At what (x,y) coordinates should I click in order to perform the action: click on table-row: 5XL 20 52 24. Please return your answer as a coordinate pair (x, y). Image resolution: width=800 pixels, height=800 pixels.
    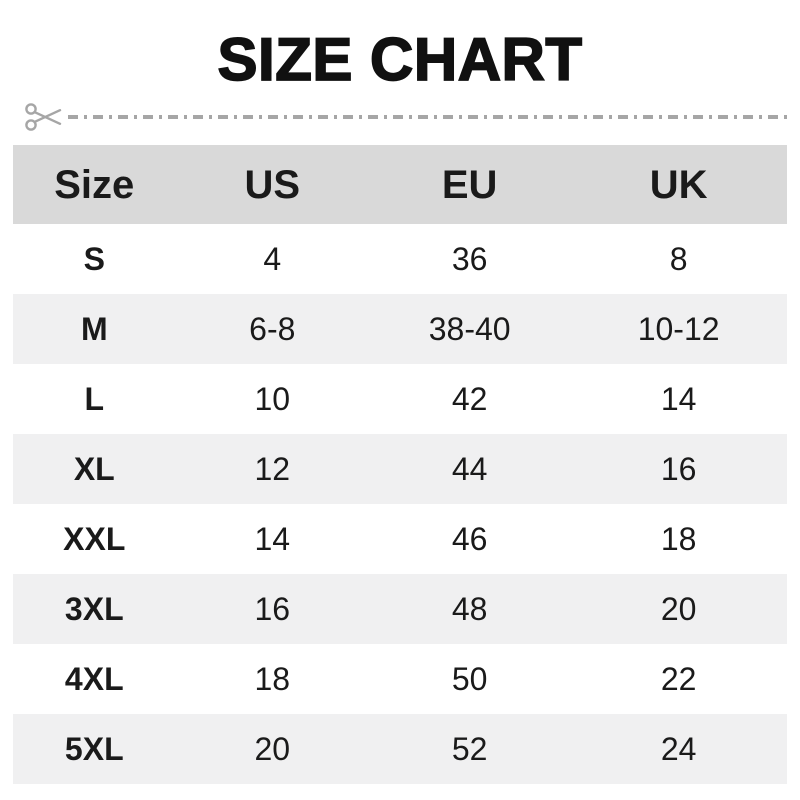
    Looking at the image, I should click on (400, 749).